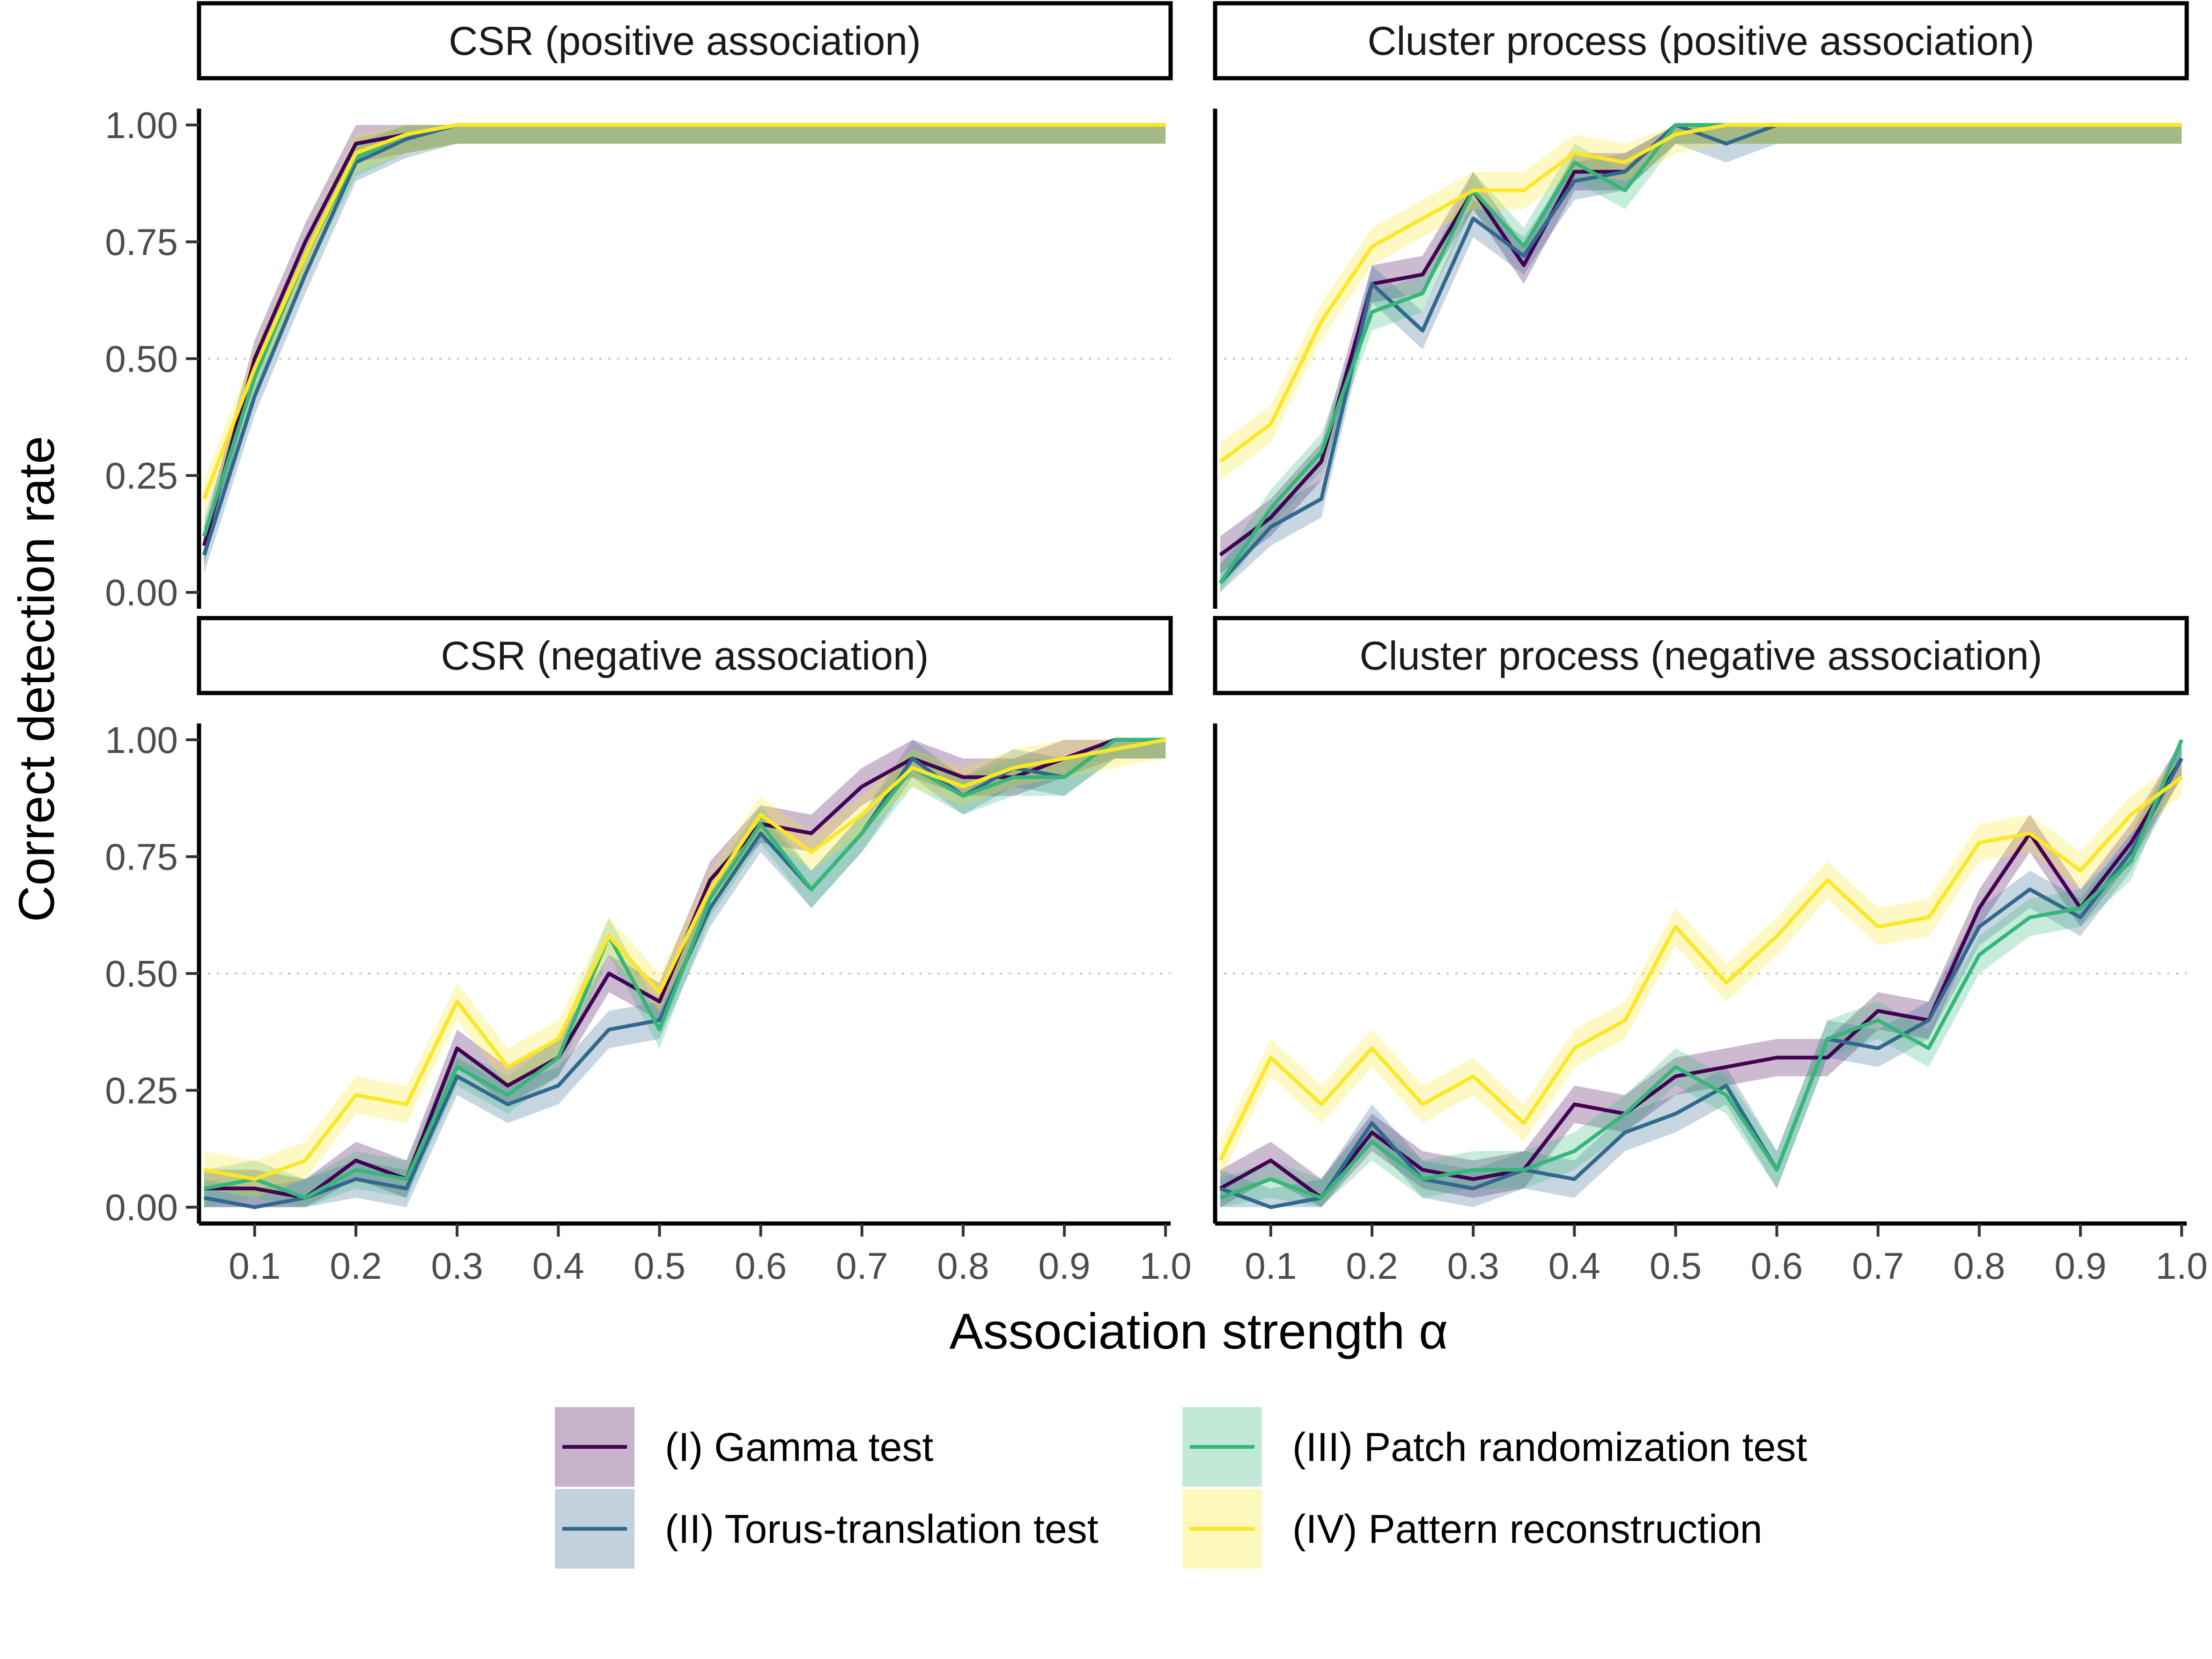 The image size is (2212, 1659). What do you see at coordinates (1199, 1331) in the screenshot?
I see `x-axis-title: Association strength α` at bounding box center [1199, 1331].